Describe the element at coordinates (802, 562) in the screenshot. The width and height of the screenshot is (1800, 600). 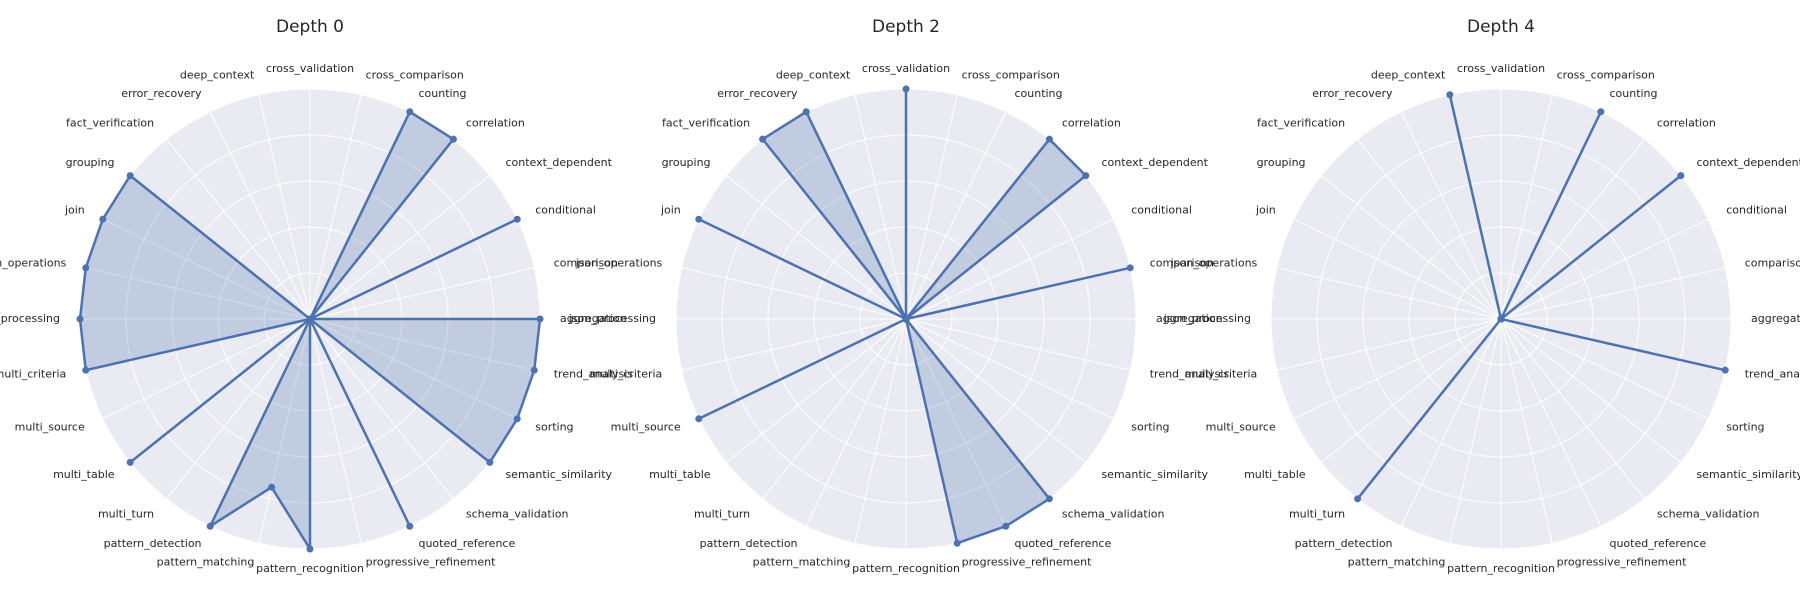
I see `category-label: pattern_matching` at that location.